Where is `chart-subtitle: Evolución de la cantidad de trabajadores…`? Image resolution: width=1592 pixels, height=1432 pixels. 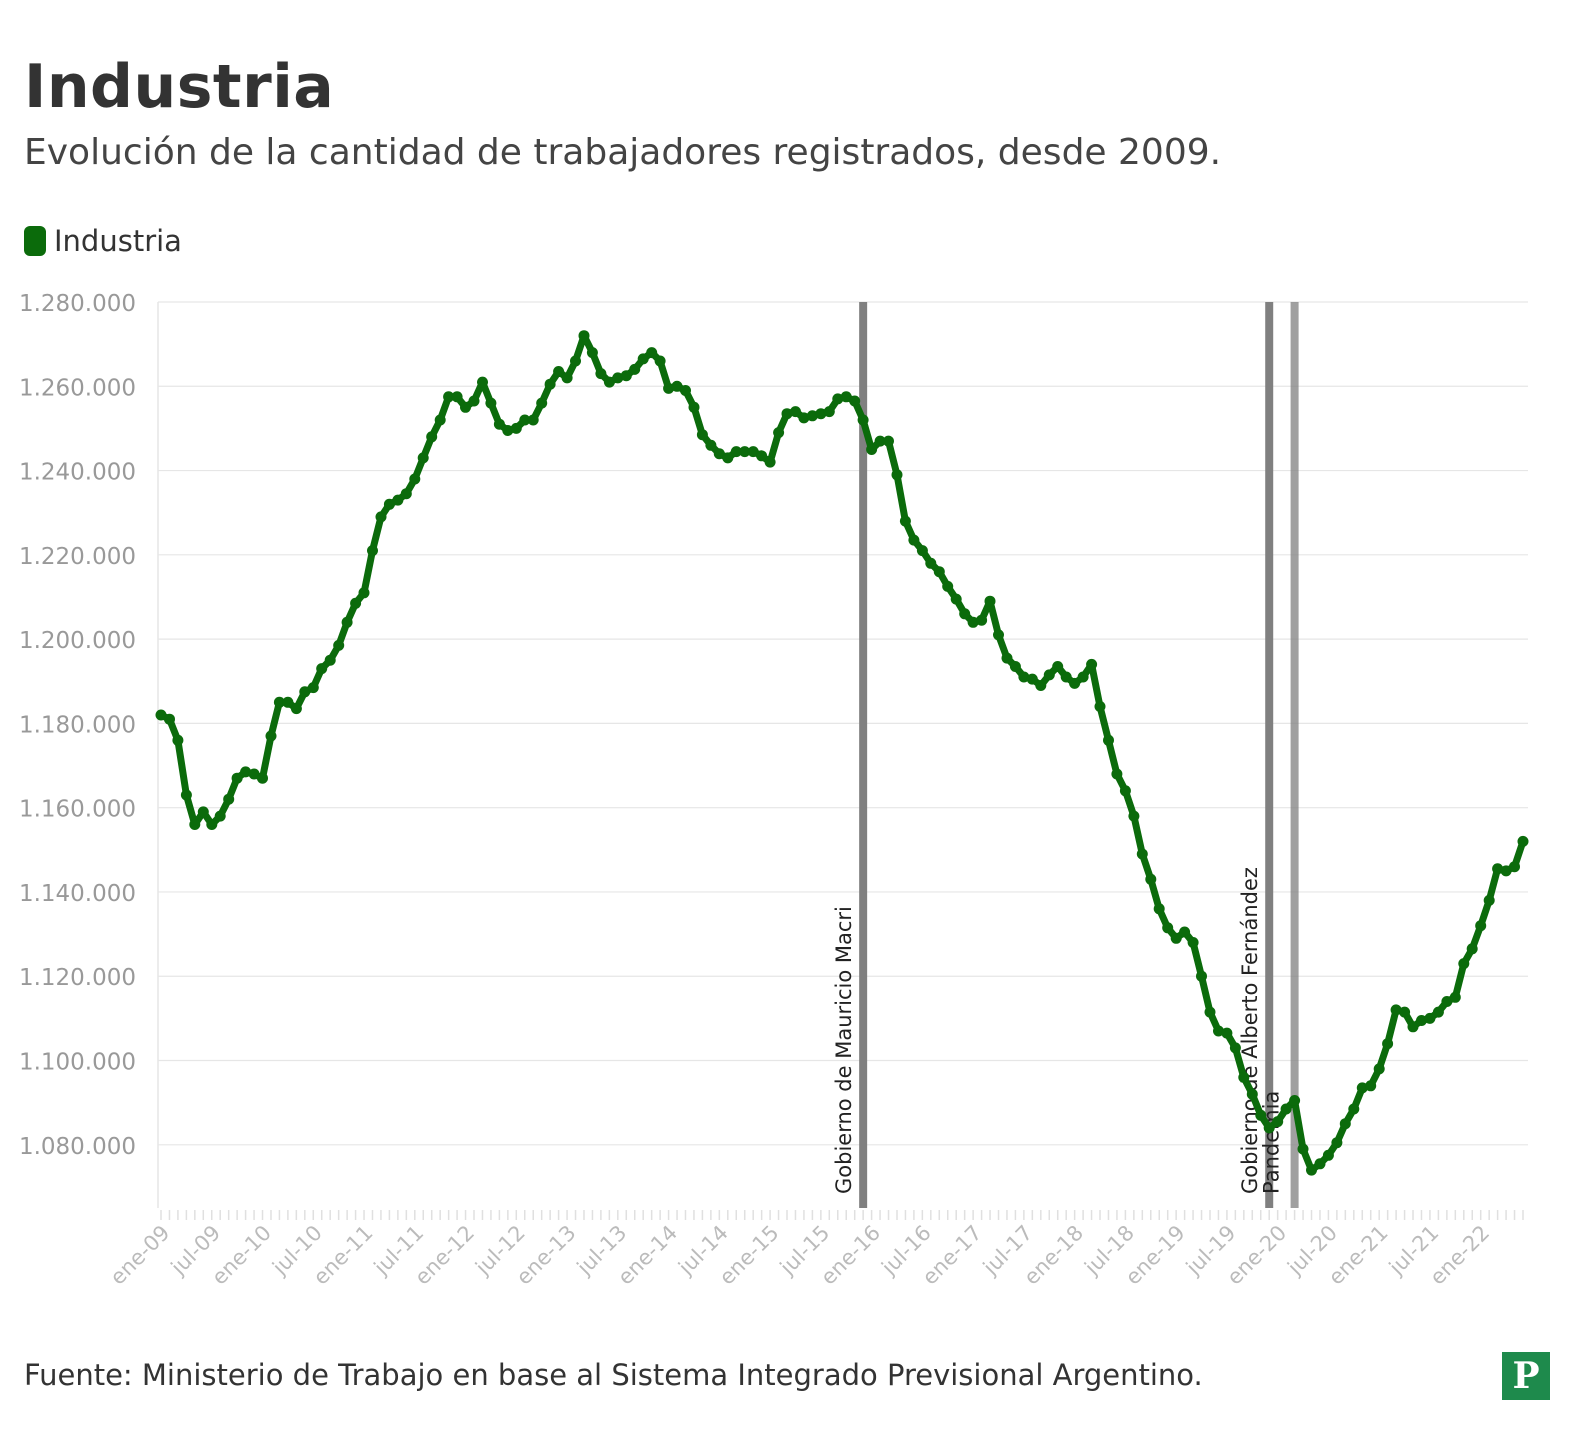 chart-subtitle: Evolución de la cantidad de trabajadores… is located at coordinates (623, 152).